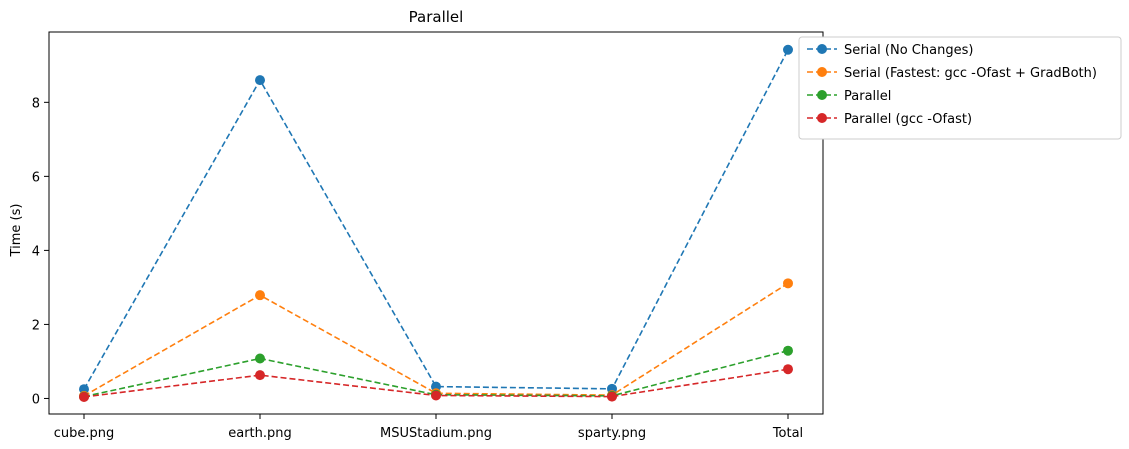 The height and width of the screenshot is (449, 1129). I want to click on series-line, so click(436, 373).